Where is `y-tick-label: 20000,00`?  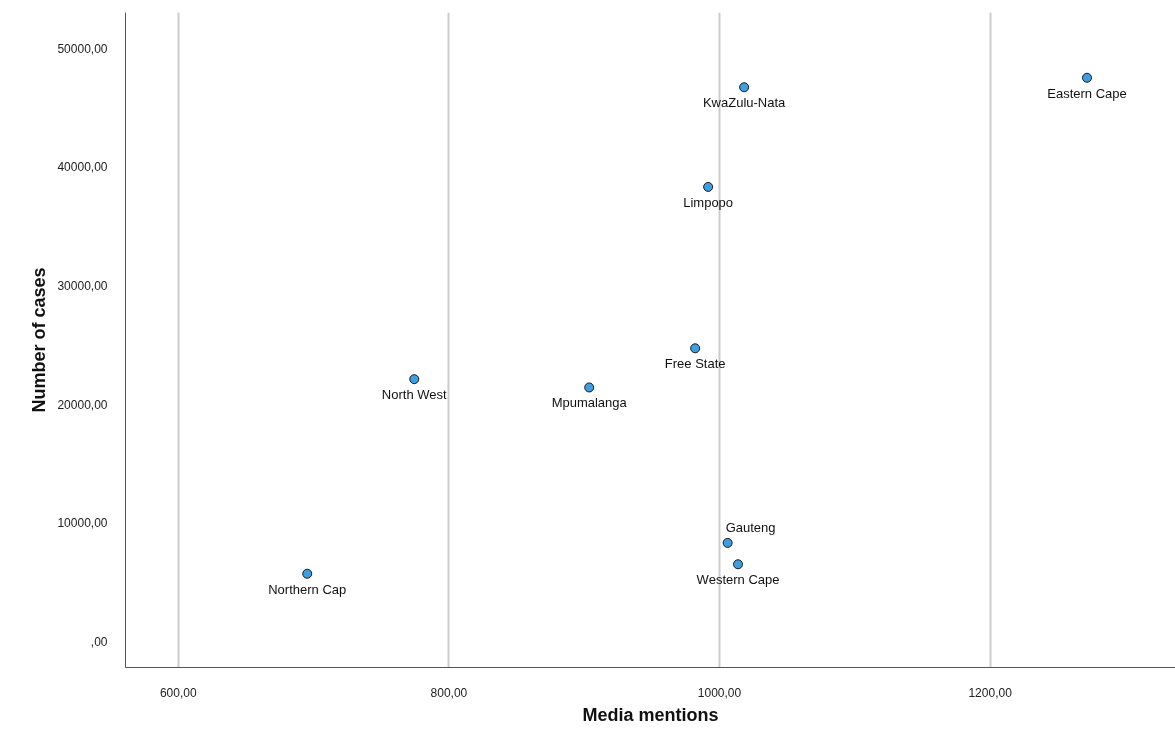
y-tick-label: 20000,00 is located at coordinates (82, 404).